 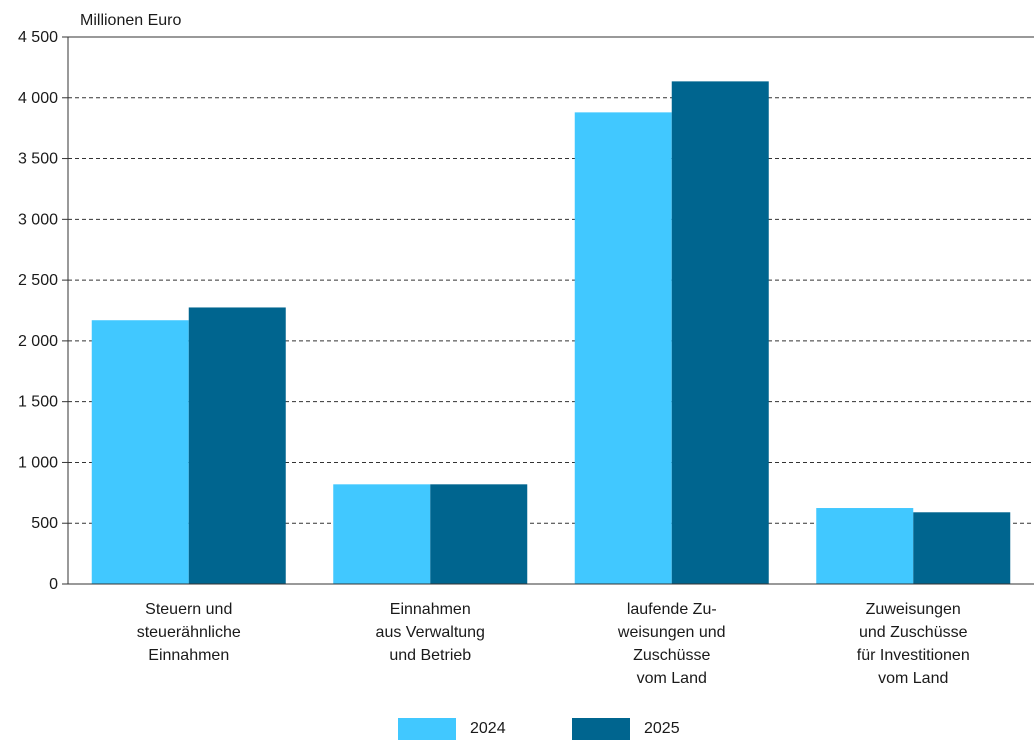 I want to click on y-tick-label: 500, so click(x=44, y=523).